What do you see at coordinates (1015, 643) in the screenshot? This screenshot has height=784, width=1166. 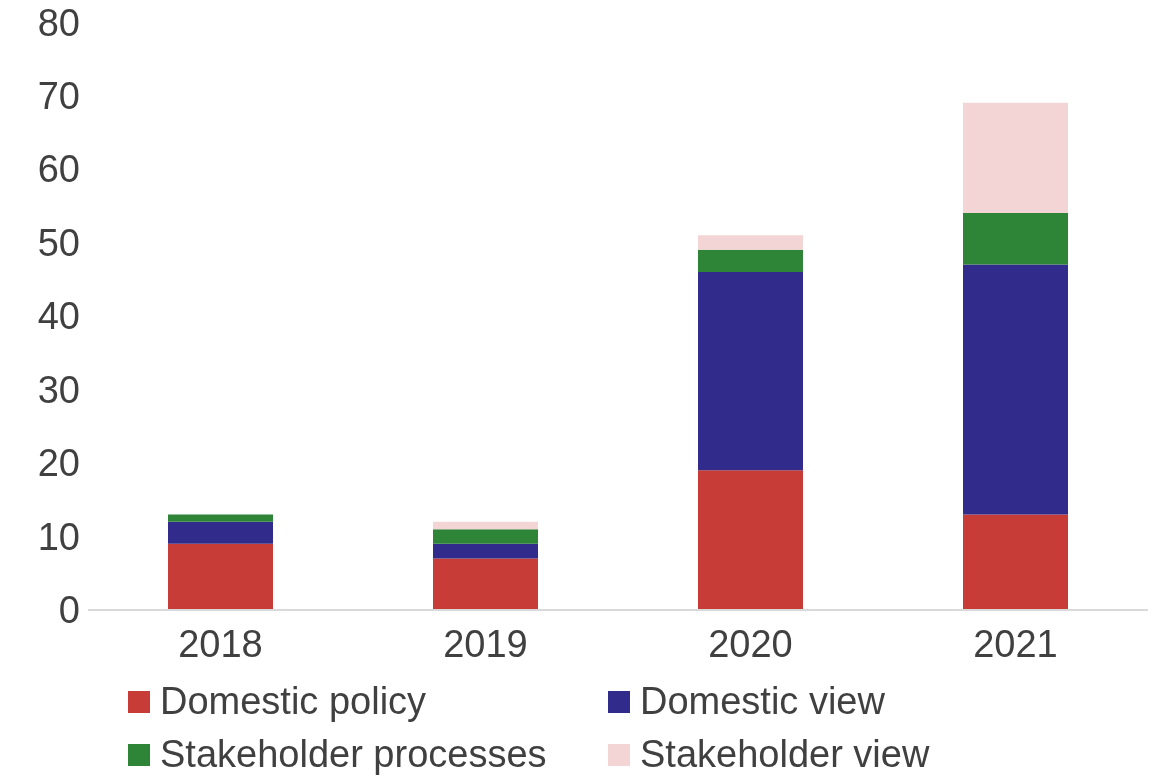 I see `x-tick-label: 2021` at bounding box center [1015, 643].